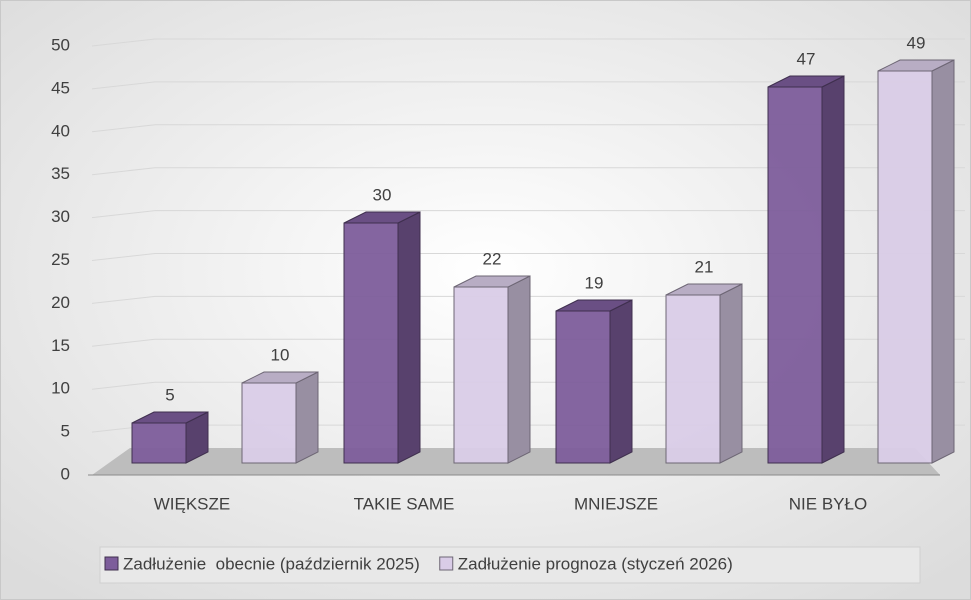  What do you see at coordinates (60, 259) in the screenshot?
I see `y-tick-label: 25` at bounding box center [60, 259].